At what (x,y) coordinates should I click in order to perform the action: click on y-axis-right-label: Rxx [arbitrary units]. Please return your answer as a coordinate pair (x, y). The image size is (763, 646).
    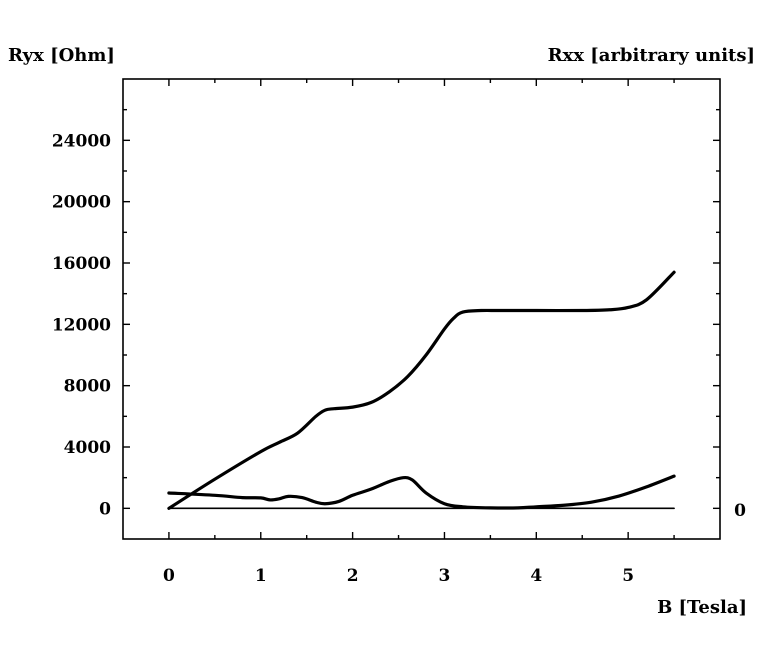
    Looking at the image, I should click on (651, 55).